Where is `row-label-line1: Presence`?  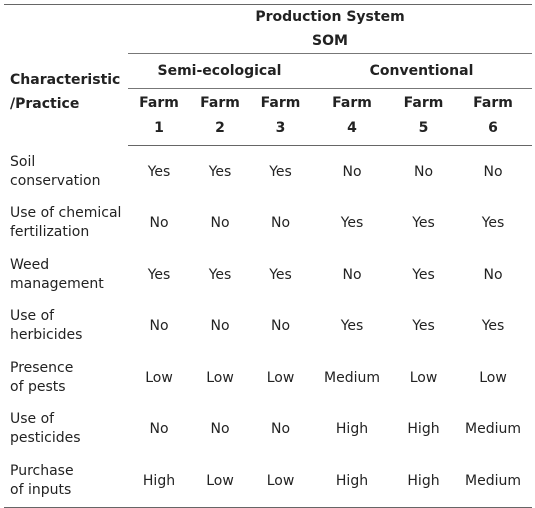
row-label-line1: Presence is located at coordinates (42, 367).